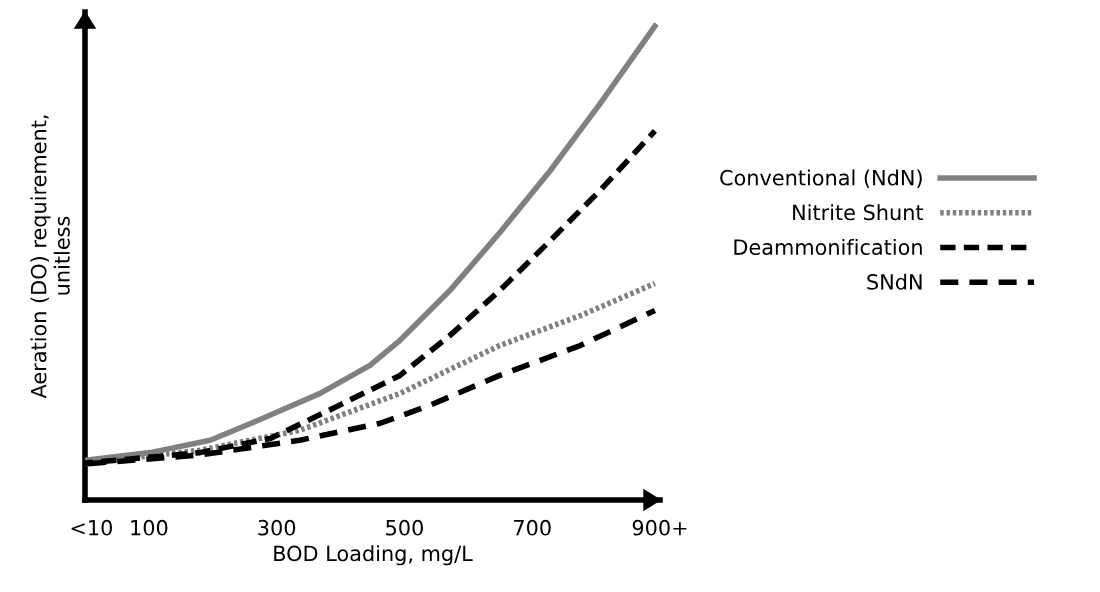 Image resolution: width=1100 pixels, height=592 pixels. What do you see at coordinates (373, 555) in the screenshot?
I see `x-axis-title: BOD Loading, mg/L` at bounding box center [373, 555].